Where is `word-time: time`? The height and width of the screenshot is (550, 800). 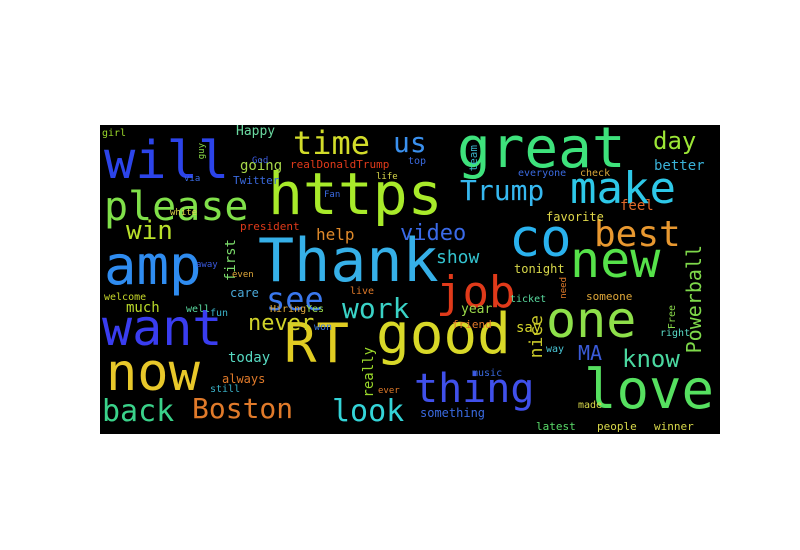 word-time: time is located at coordinates (332, 143).